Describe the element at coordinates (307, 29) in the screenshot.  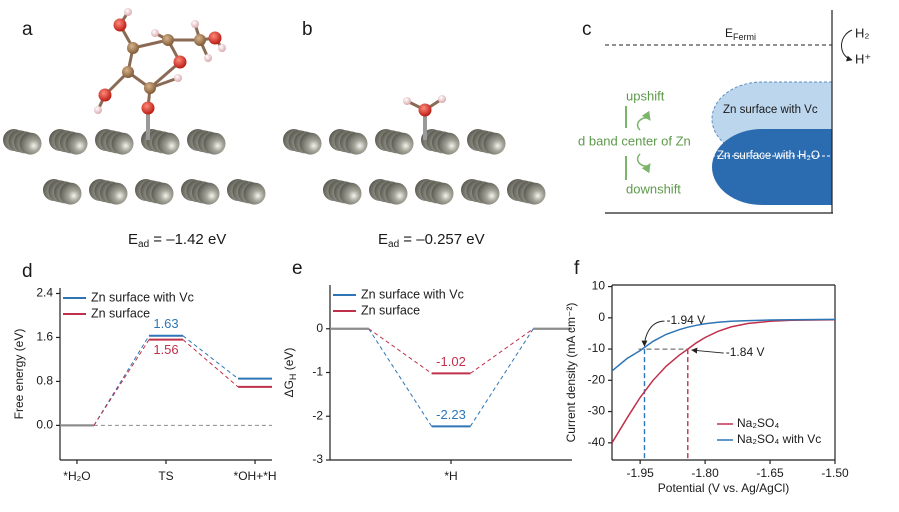
I see `panel-label: b` at that location.